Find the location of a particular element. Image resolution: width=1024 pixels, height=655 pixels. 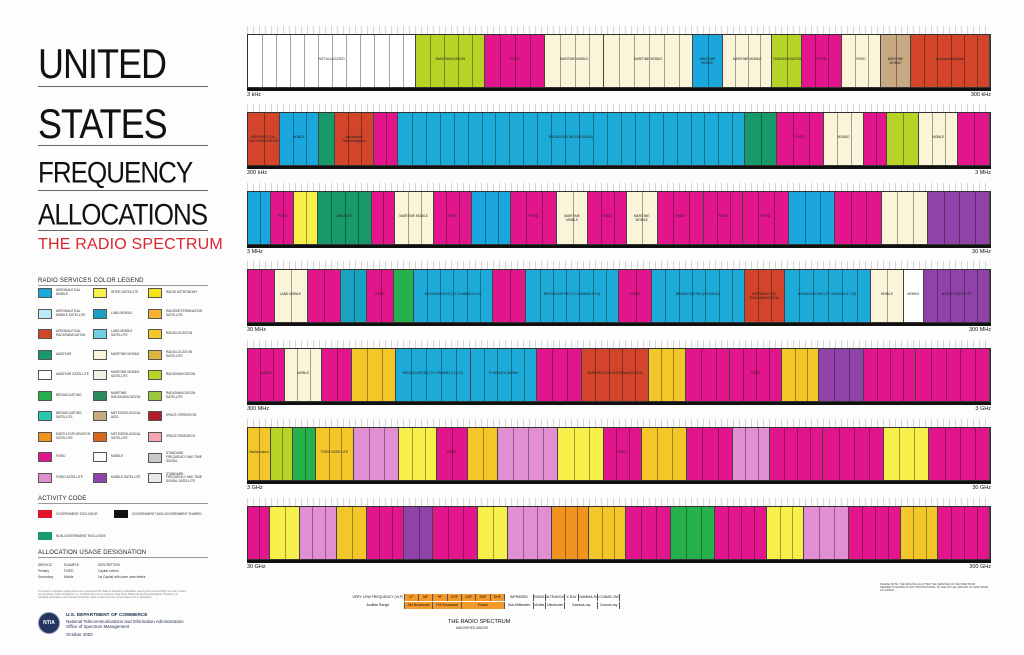

spectrum-subtitle: MAGNIFIED ABOVE is located at coordinates (472, 628).